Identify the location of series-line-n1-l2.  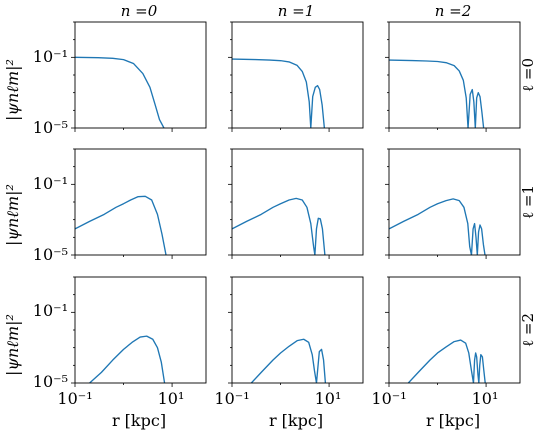
(288, 360).